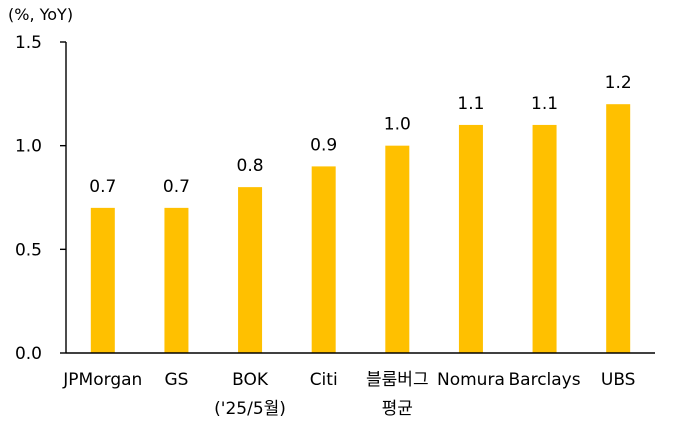 The image size is (686, 433). Describe the element at coordinates (28, 250) in the screenshot. I see `y-tick-label: 0.5` at that location.